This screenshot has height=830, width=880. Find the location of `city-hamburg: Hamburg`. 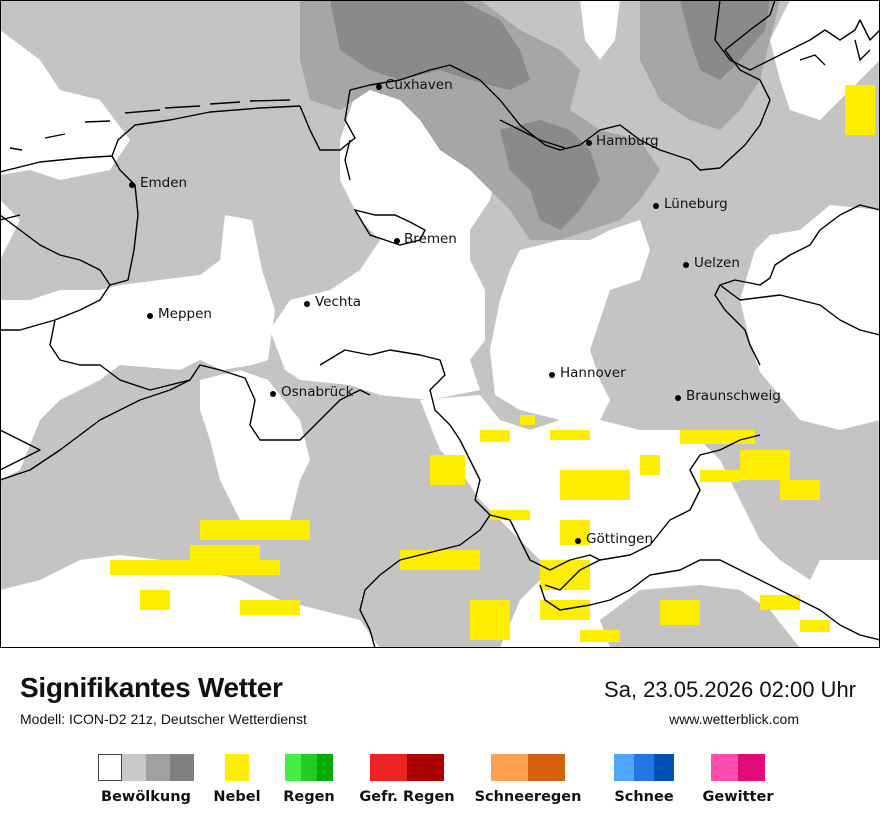

city-hamburg: Hamburg is located at coordinates (622, 141).